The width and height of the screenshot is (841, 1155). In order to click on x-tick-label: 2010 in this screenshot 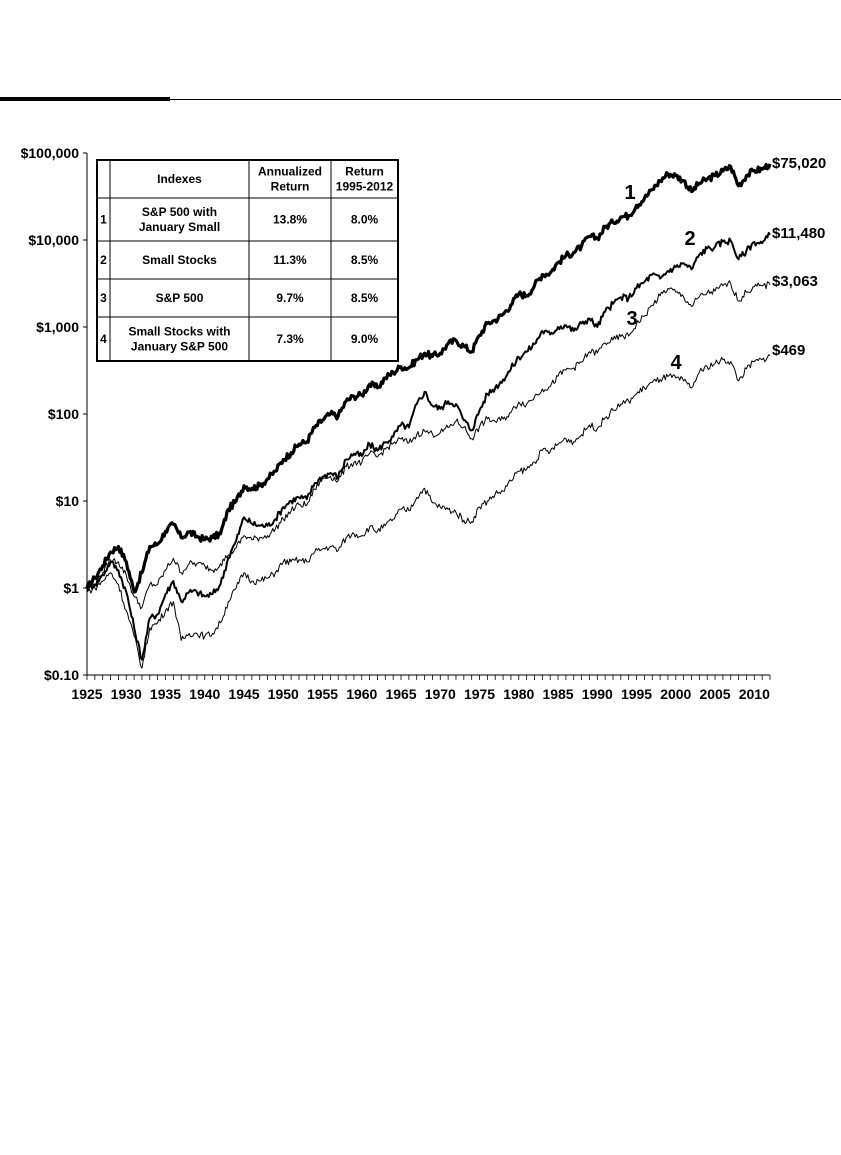, I will do `click(754, 694)`.